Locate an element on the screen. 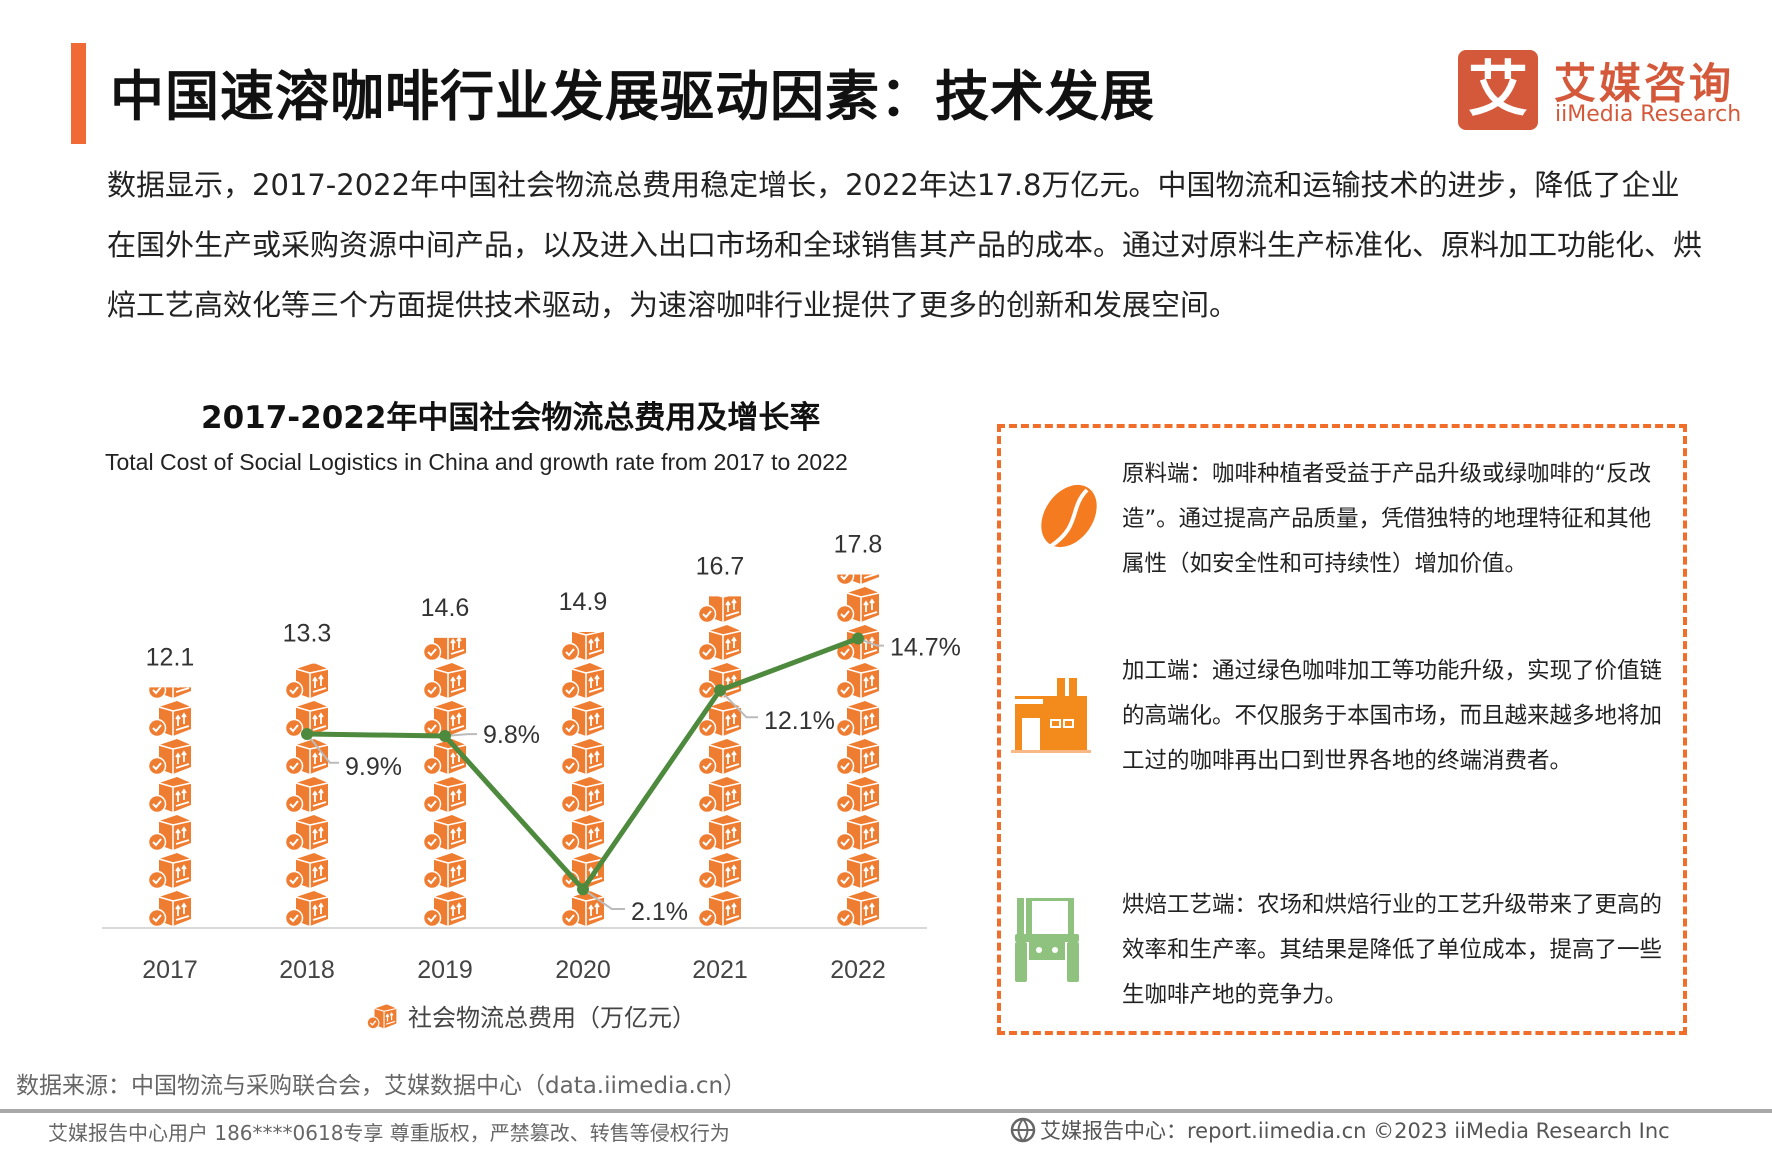 The width and height of the screenshot is (1772, 1151). bar-2022 is located at coordinates (858, 750).